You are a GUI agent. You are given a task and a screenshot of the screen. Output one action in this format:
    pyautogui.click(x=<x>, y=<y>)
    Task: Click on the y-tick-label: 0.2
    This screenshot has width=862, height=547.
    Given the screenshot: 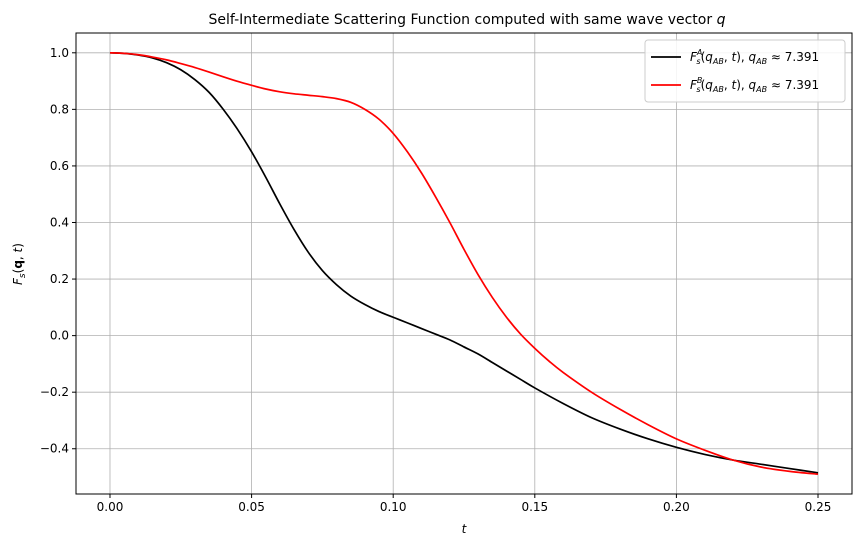 What is the action you would take?
    pyautogui.click(x=59, y=279)
    